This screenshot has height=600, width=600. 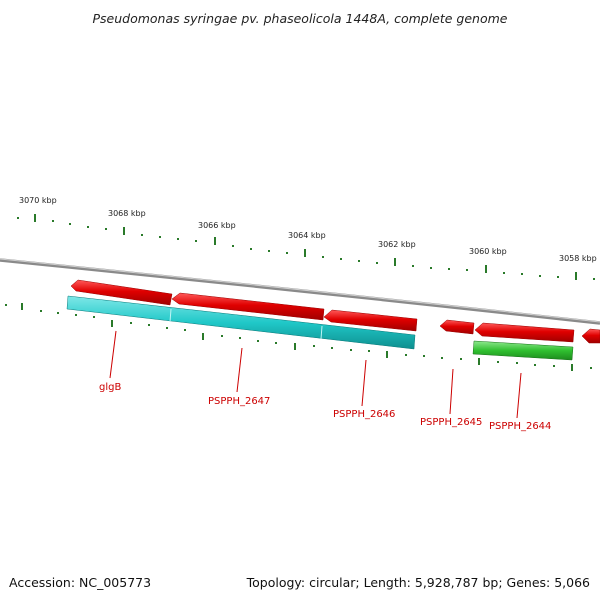 I want to click on scale-label: 3058 kbp, so click(x=578, y=258).